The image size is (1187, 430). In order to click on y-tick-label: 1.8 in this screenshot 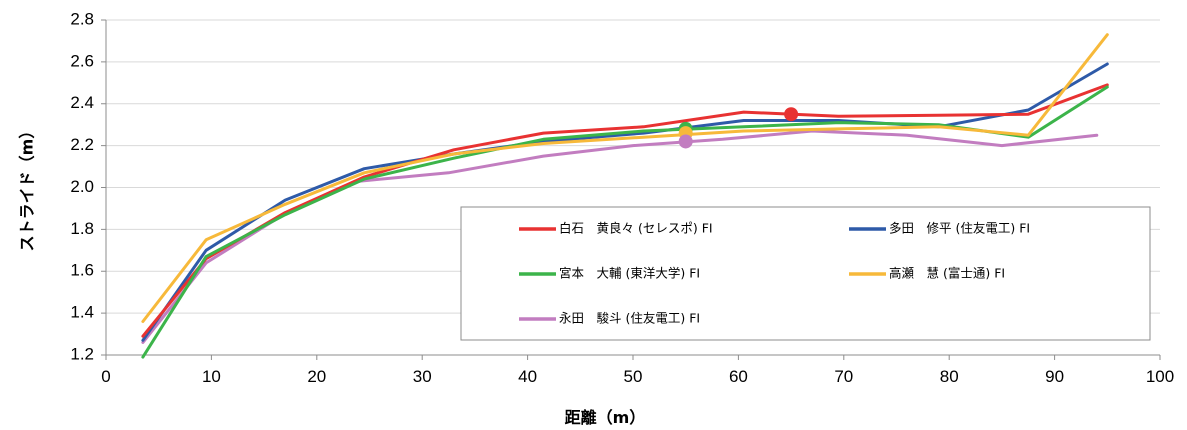, I will do `click(82, 228)`.